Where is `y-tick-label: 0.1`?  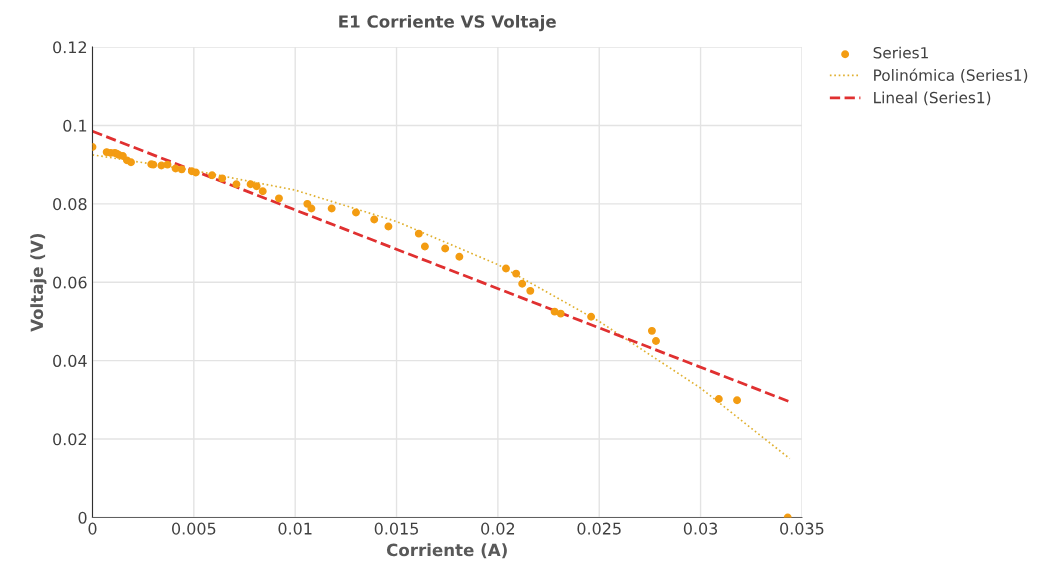
y-tick-label: 0.1 is located at coordinates (75, 125).